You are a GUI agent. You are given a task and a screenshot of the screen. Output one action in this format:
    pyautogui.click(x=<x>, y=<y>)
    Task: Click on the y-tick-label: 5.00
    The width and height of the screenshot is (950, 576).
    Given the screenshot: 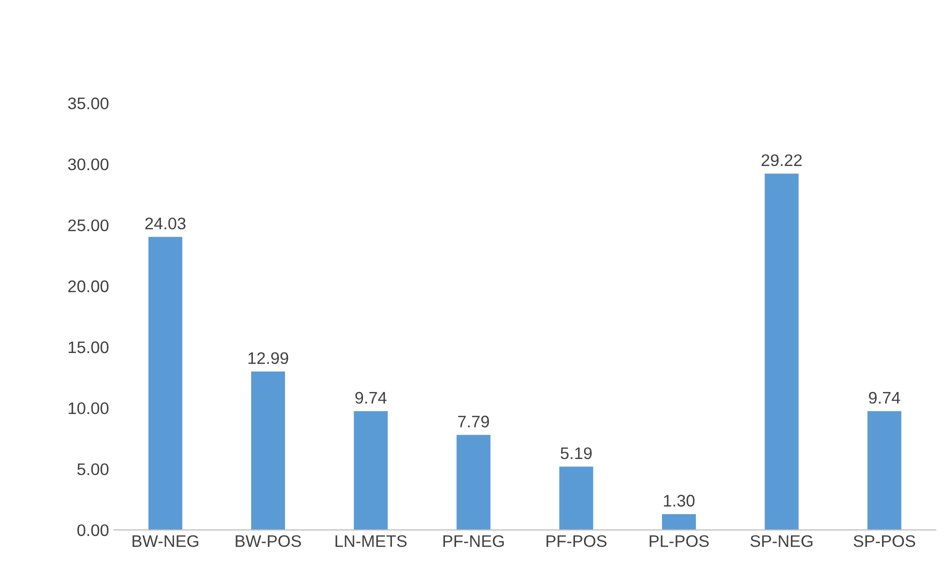 What is the action you would take?
    pyautogui.click(x=92, y=469)
    